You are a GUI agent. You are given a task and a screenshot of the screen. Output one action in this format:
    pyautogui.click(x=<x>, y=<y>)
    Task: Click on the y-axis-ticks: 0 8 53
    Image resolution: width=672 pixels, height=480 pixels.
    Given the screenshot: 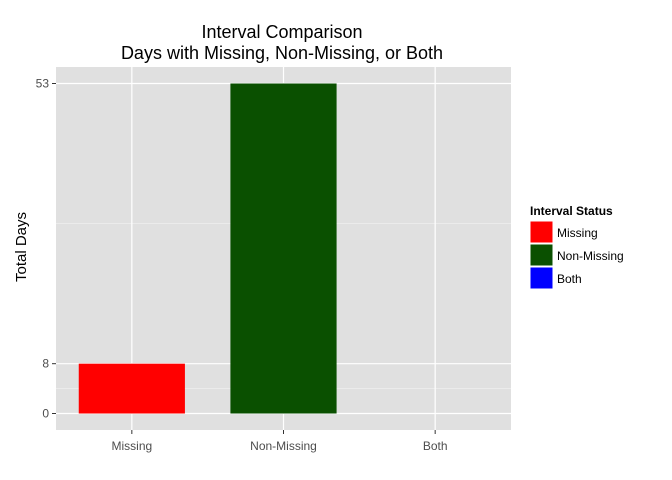 What is the action you would take?
    pyautogui.click(x=46, y=249)
    